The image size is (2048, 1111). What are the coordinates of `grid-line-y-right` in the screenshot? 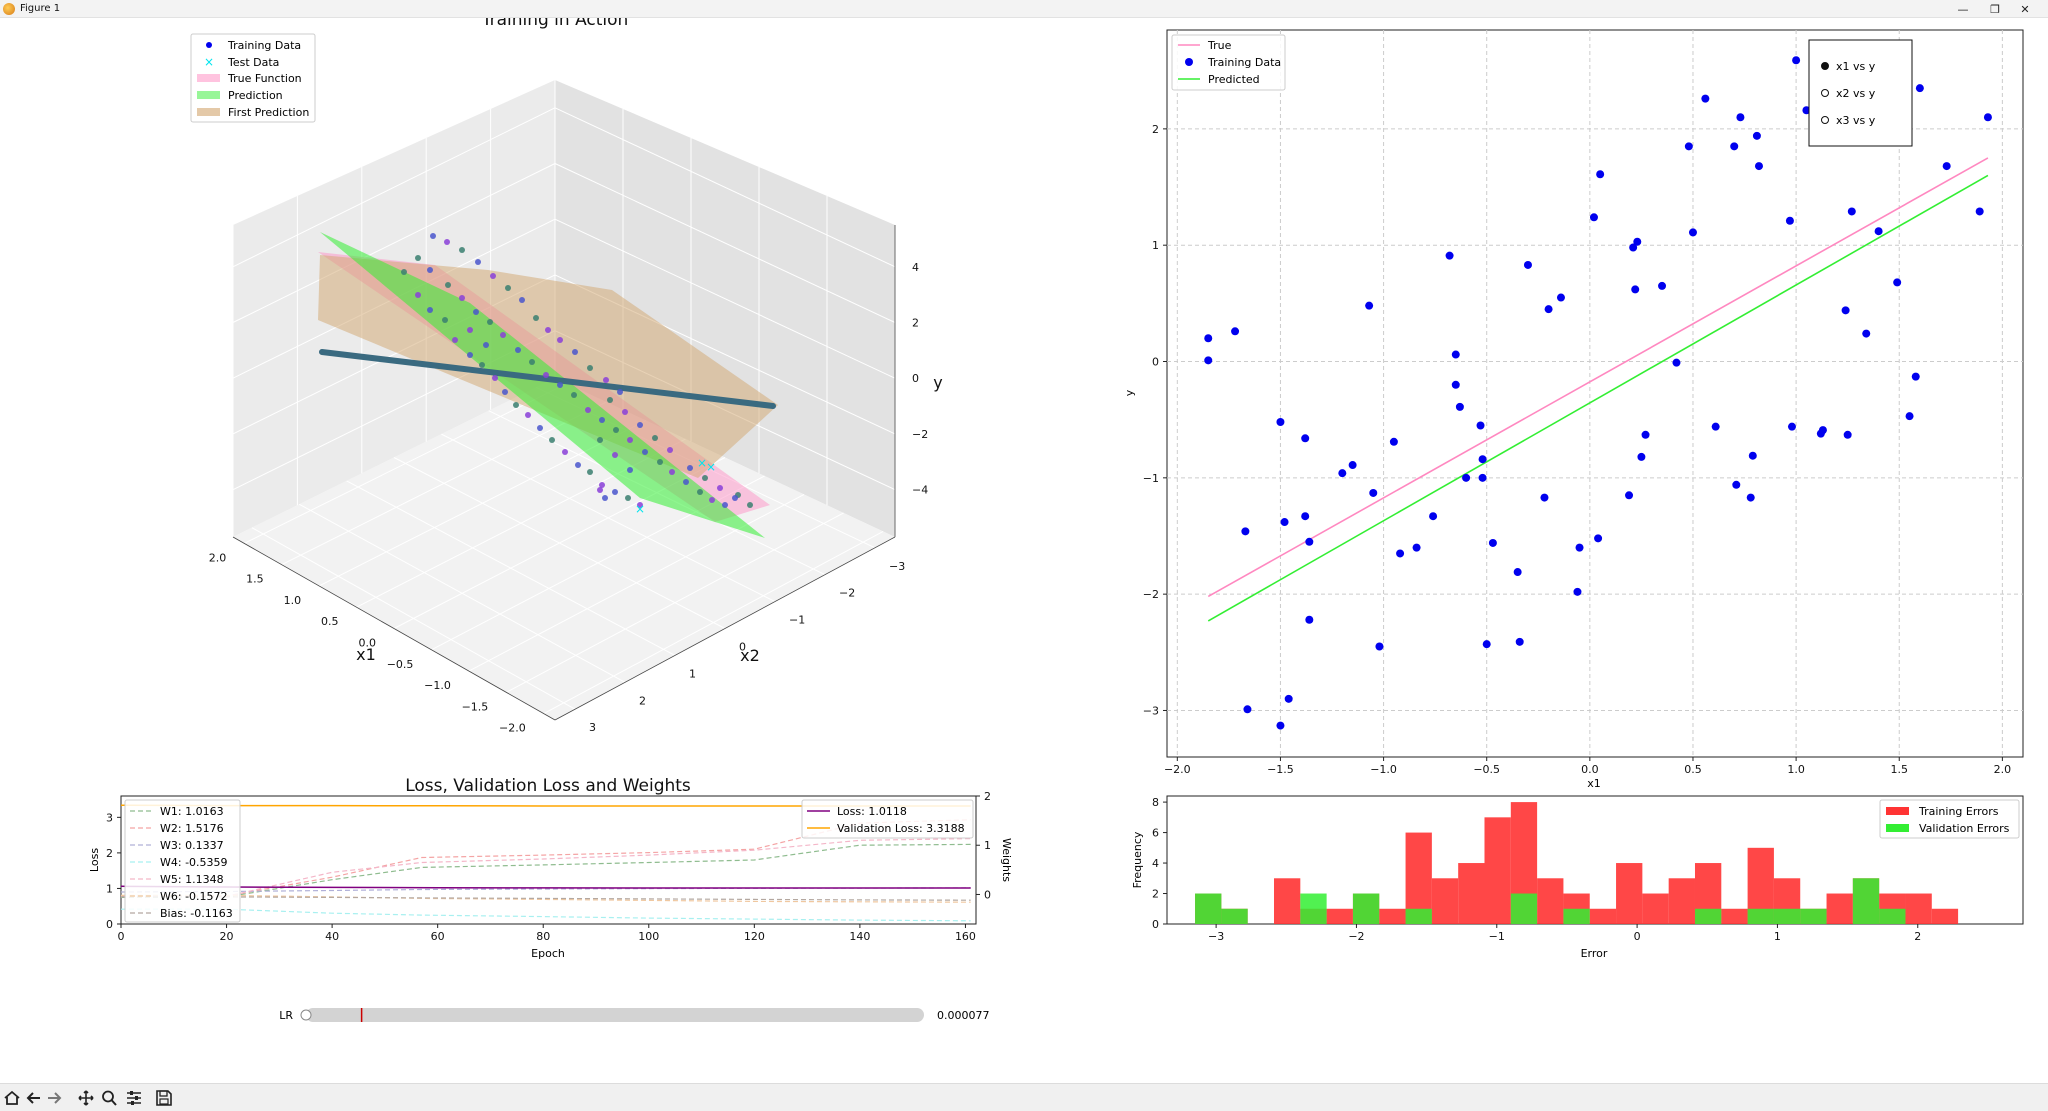 It's located at (725, 243).